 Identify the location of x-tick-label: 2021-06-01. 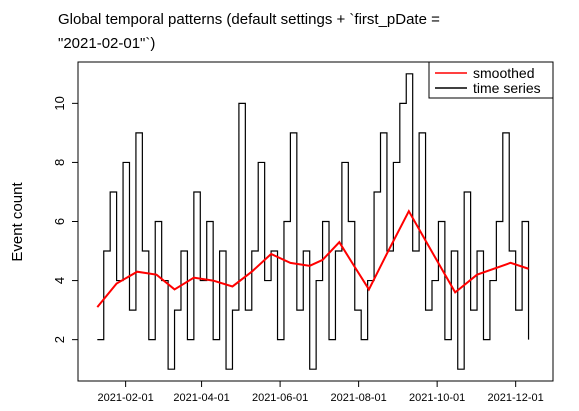
(280, 398).